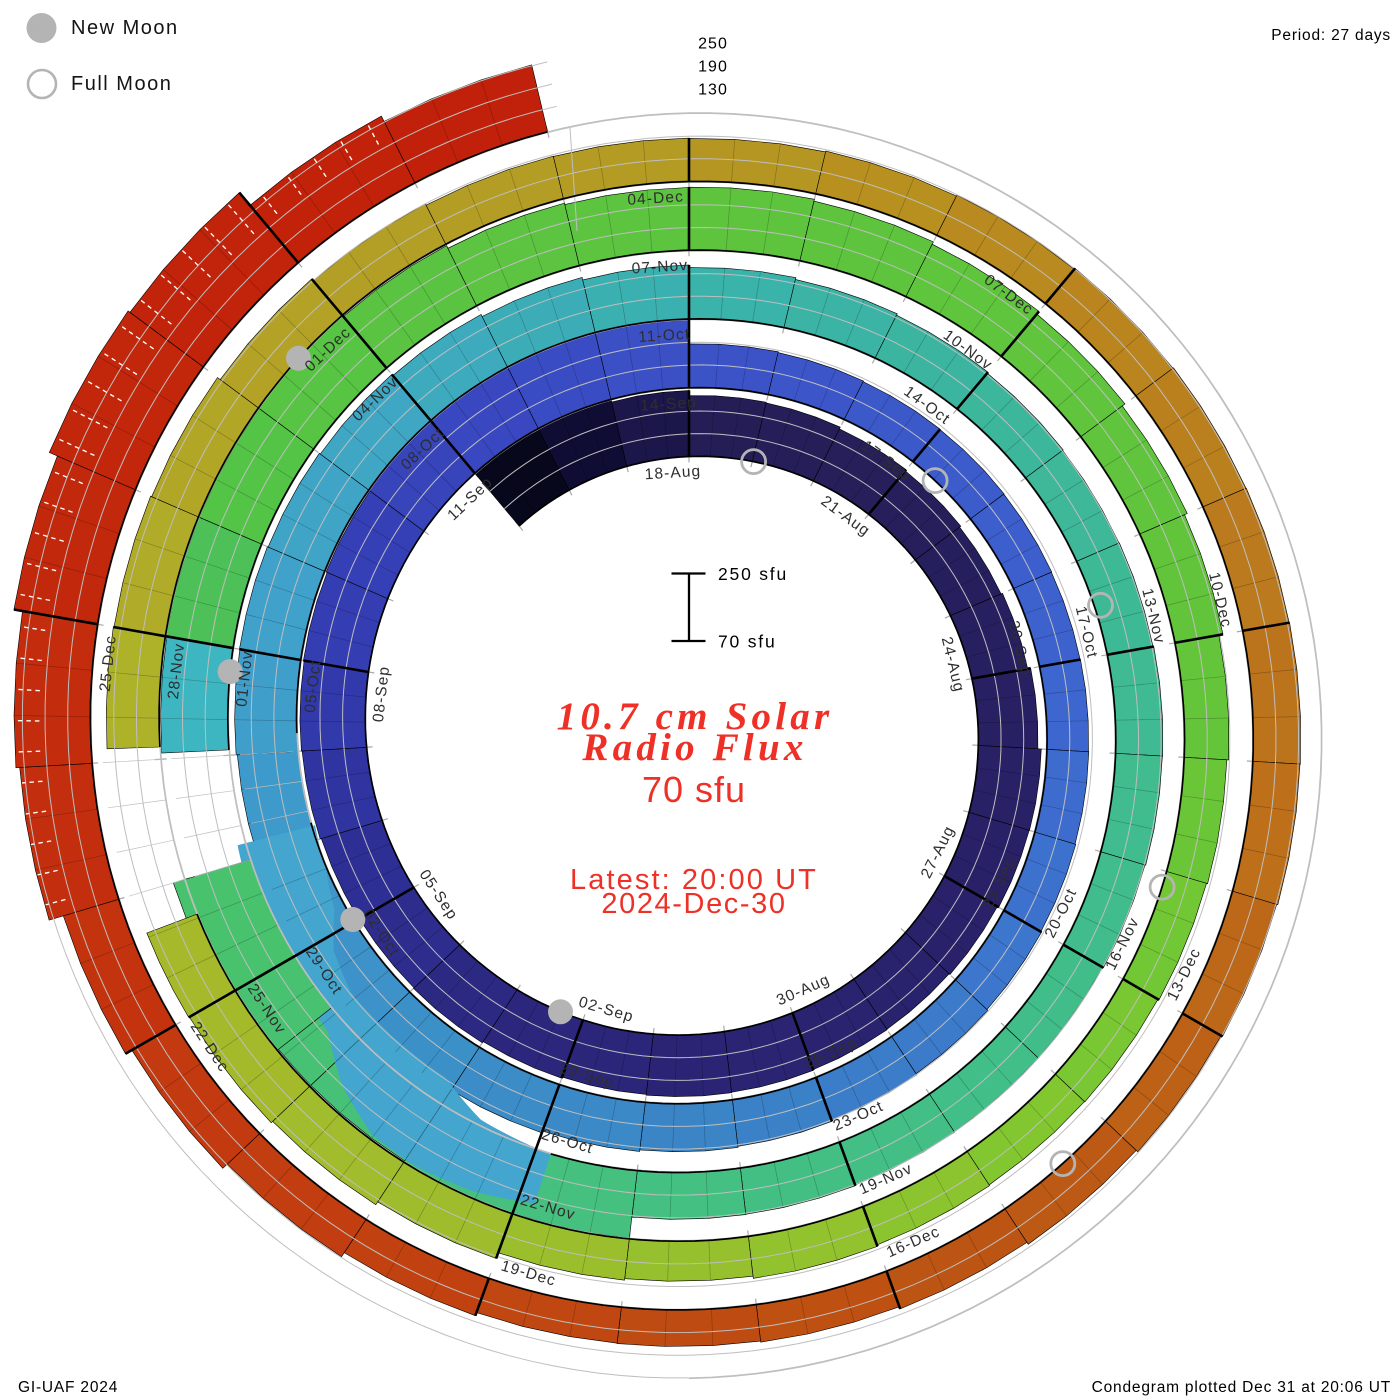  Describe the element at coordinates (753, 574) in the screenshot. I see `svg-text: 250 sfu` at that location.